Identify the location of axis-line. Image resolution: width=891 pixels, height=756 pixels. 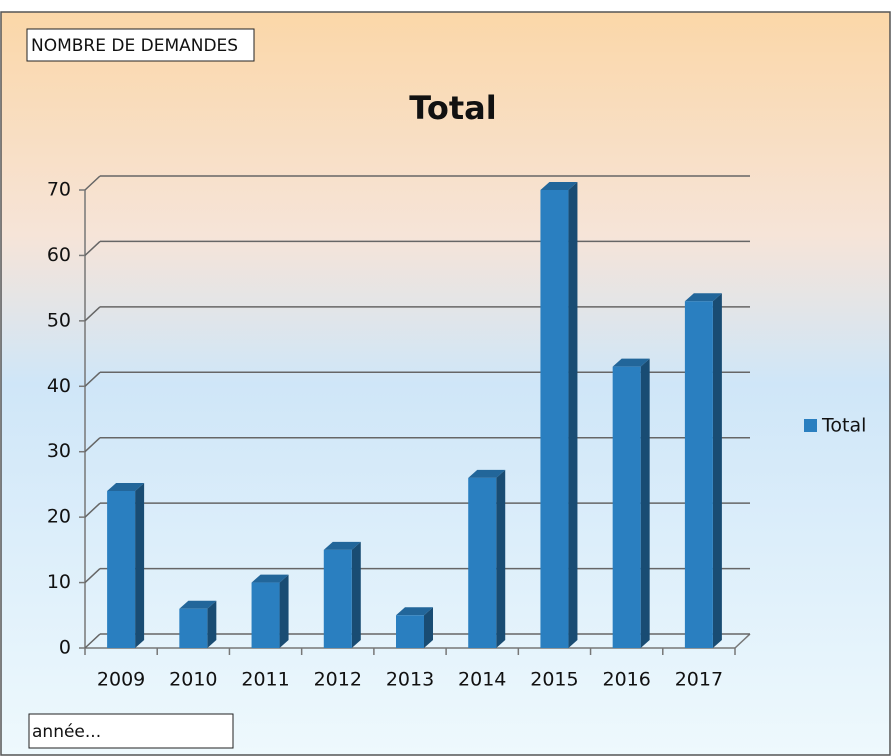
(742, 641).